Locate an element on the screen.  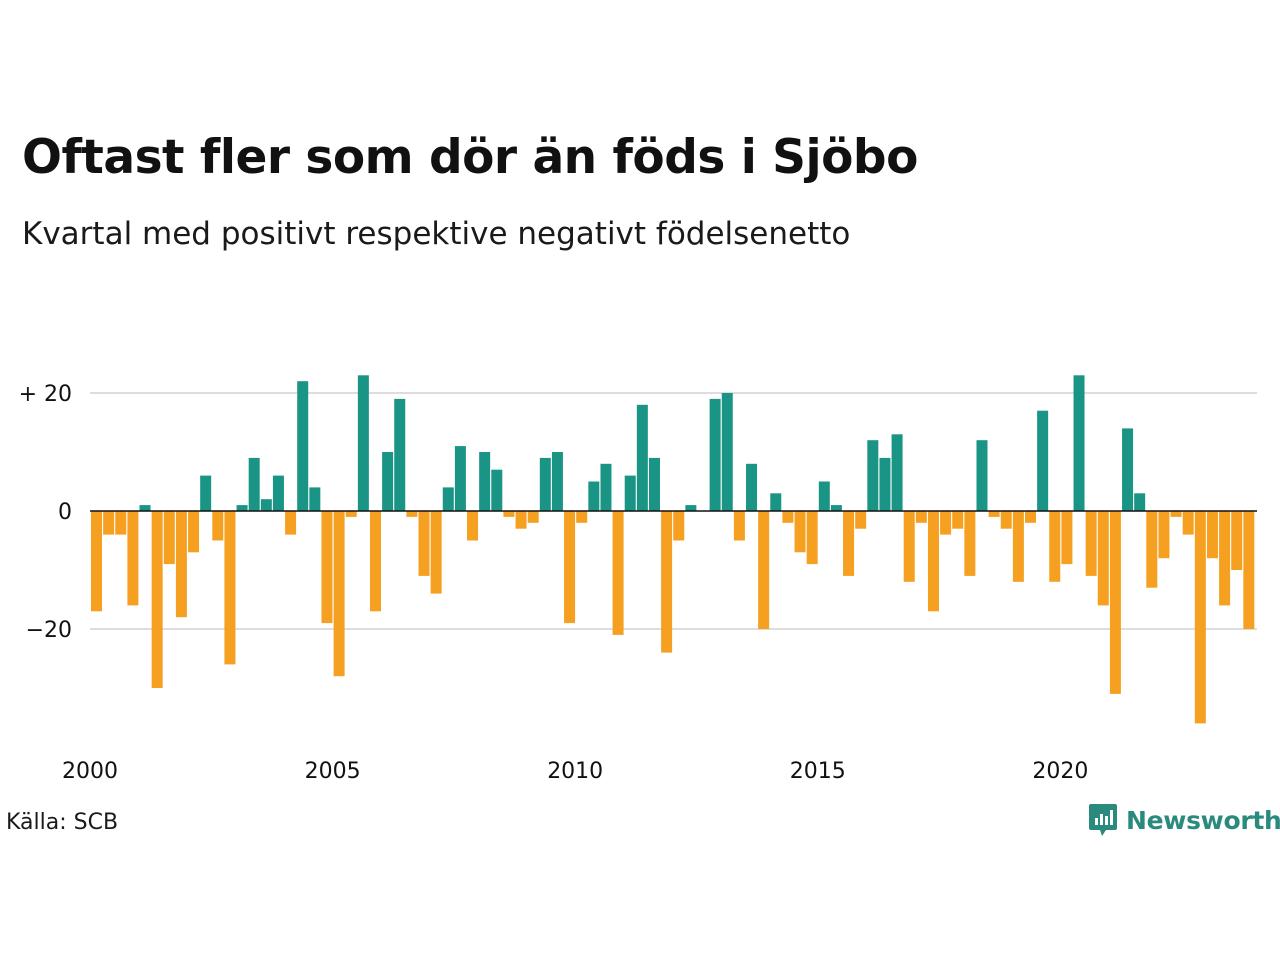
x-tick-label: 2005 is located at coordinates (333, 771).